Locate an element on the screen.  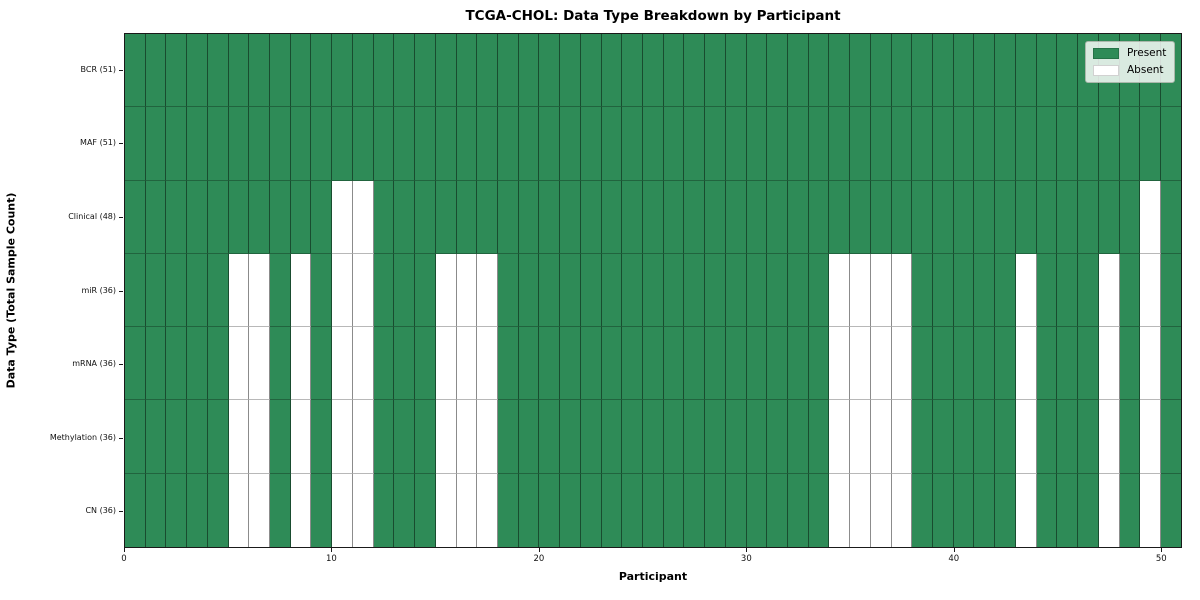
y-tick-label: Clinical (48) is located at coordinates (92, 216).